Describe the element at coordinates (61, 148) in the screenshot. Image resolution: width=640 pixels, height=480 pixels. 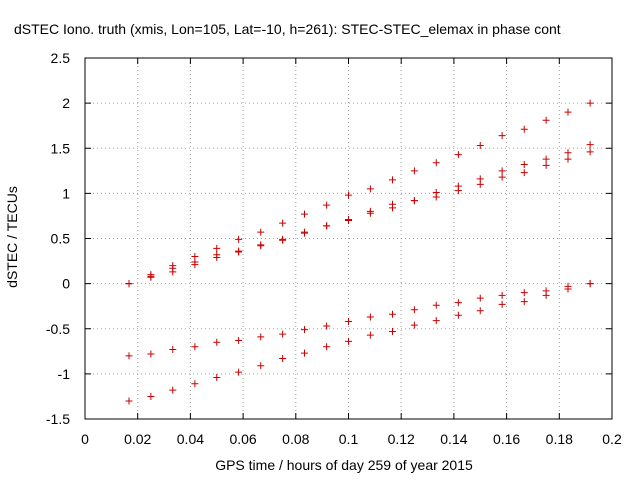
I see `y-tick-label: 1.5` at that location.